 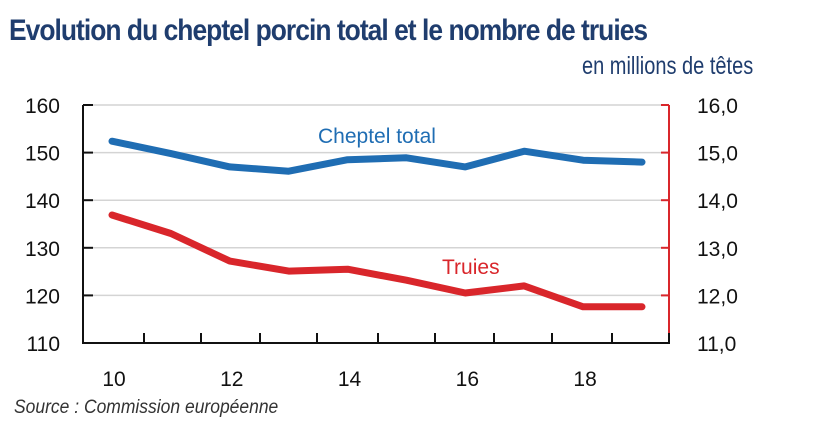 I want to click on left-axis-tick-label: 110, so click(x=43, y=344).